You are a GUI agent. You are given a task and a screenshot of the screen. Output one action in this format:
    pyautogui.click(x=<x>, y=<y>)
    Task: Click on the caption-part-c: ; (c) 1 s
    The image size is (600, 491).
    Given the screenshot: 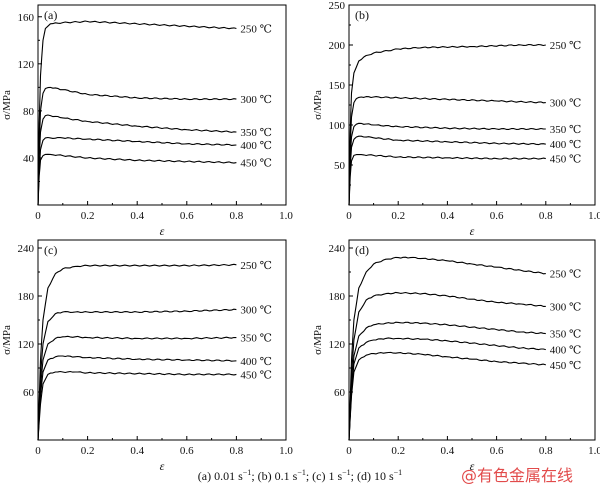 What is the action you would take?
    pyautogui.click(x=324, y=476)
    